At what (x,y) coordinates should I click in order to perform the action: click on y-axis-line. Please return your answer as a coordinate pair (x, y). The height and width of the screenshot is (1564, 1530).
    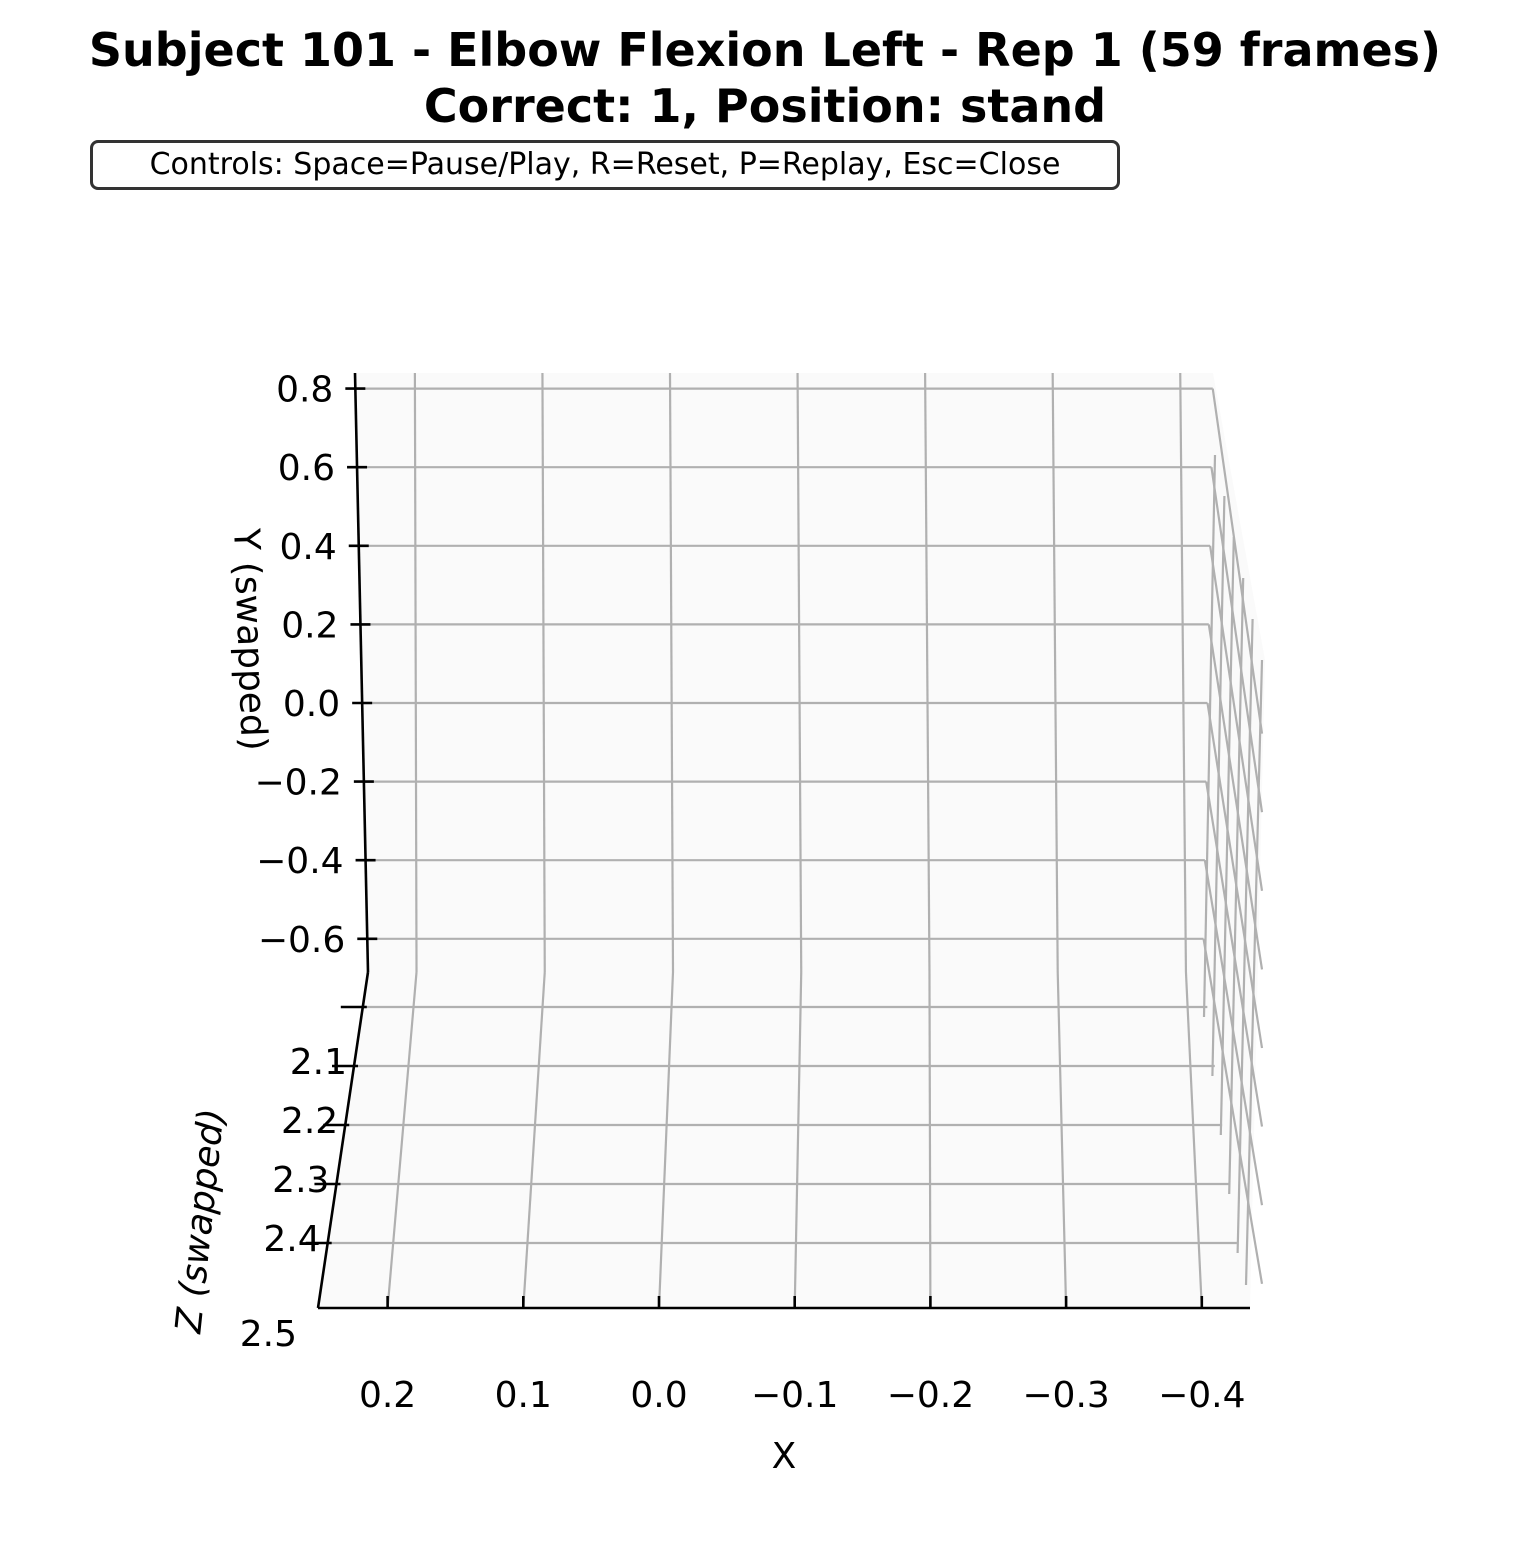
    Looking at the image, I should click on (361, 672).